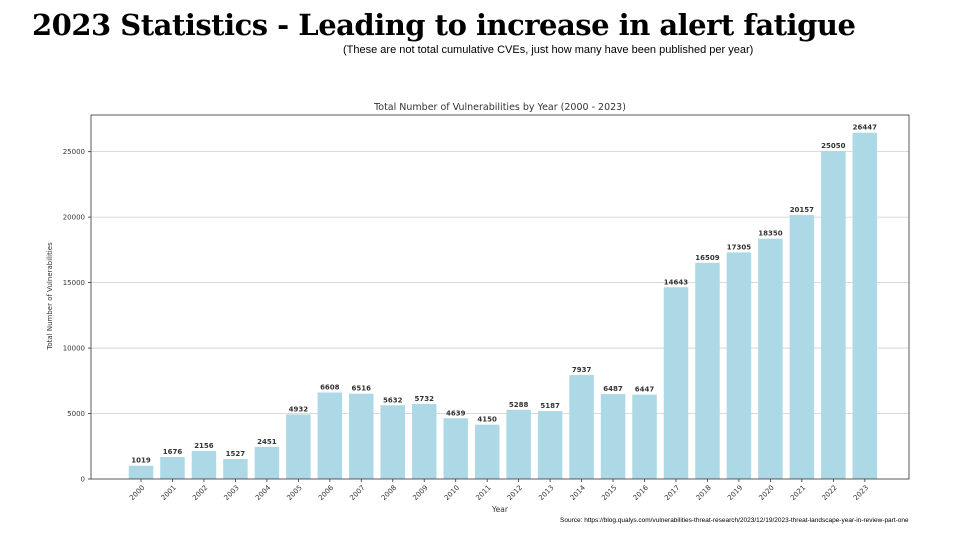  I want to click on x-tick-label: 2006, so click(326, 492).